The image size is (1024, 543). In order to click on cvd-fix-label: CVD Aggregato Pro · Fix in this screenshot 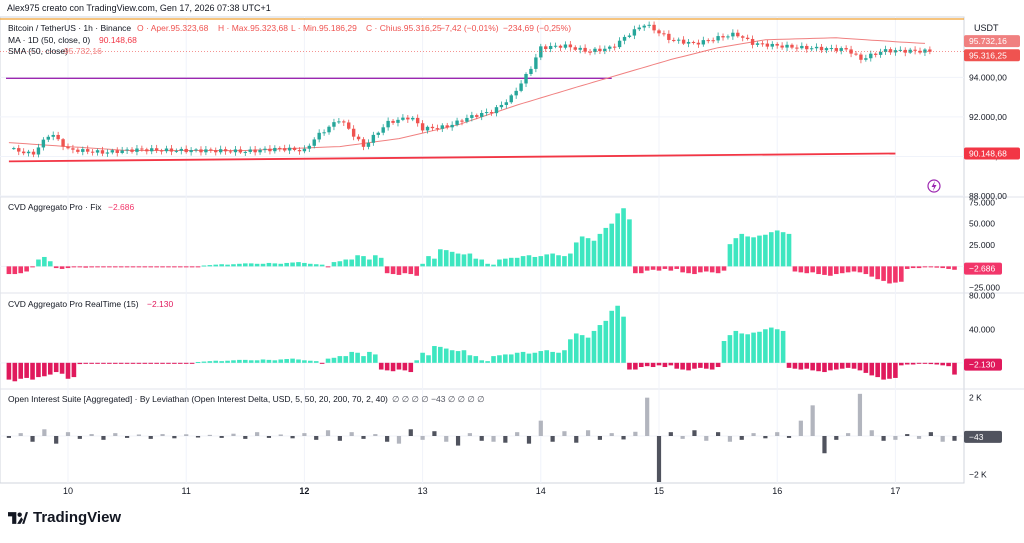, I will do `click(55, 207)`.